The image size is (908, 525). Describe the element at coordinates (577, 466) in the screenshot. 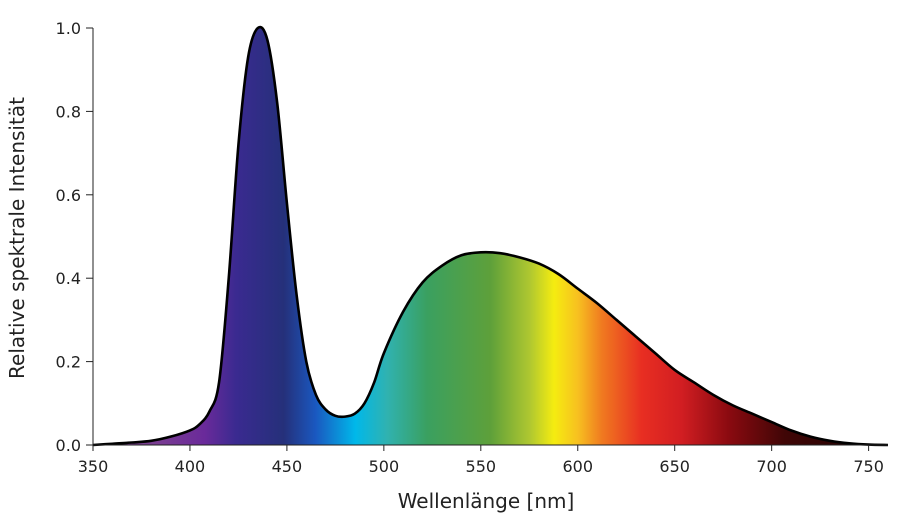

I see `x-tick-label: 600` at that location.